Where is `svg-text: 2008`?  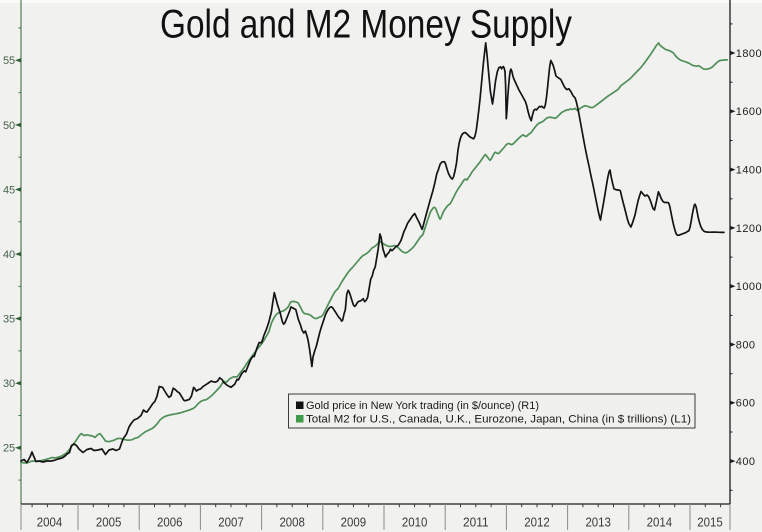 svg-text: 2008 is located at coordinates (292, 523).